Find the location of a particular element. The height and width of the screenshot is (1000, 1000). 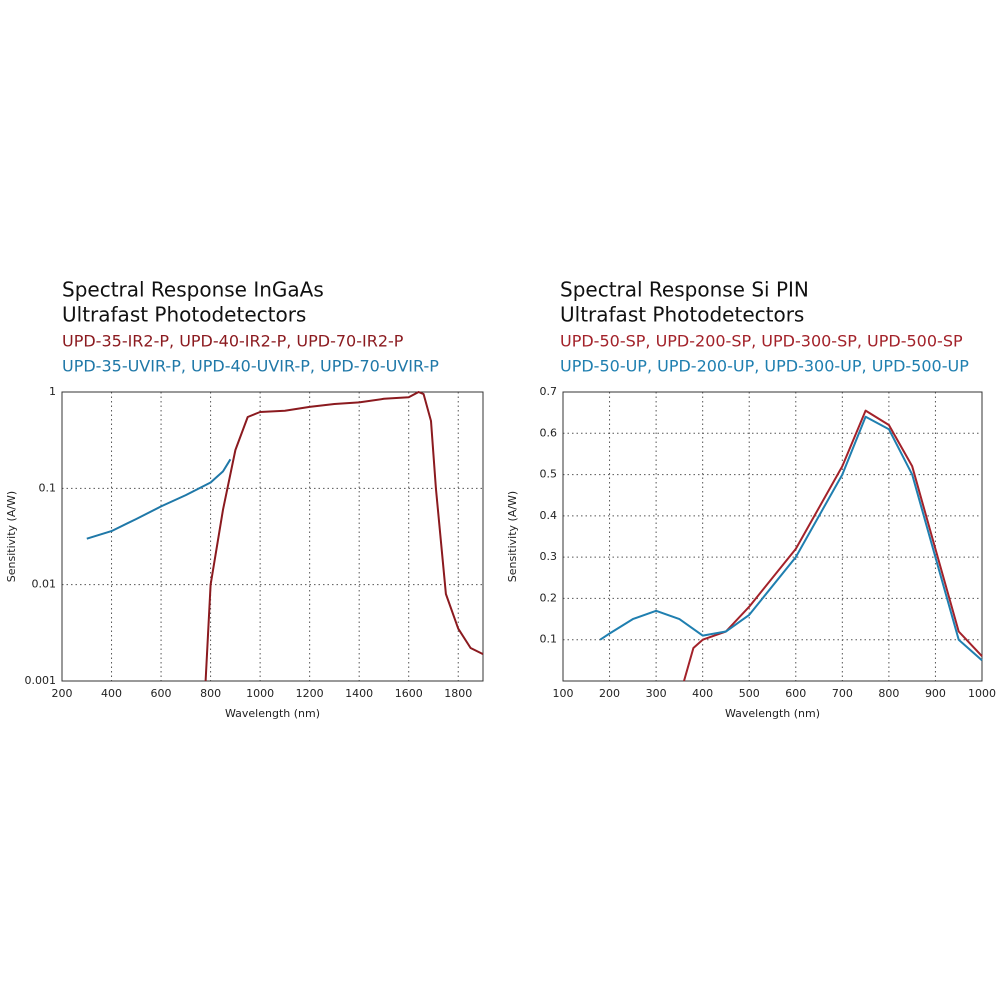

y-tick-label: 0.01 is located at coordinates (44, 584).